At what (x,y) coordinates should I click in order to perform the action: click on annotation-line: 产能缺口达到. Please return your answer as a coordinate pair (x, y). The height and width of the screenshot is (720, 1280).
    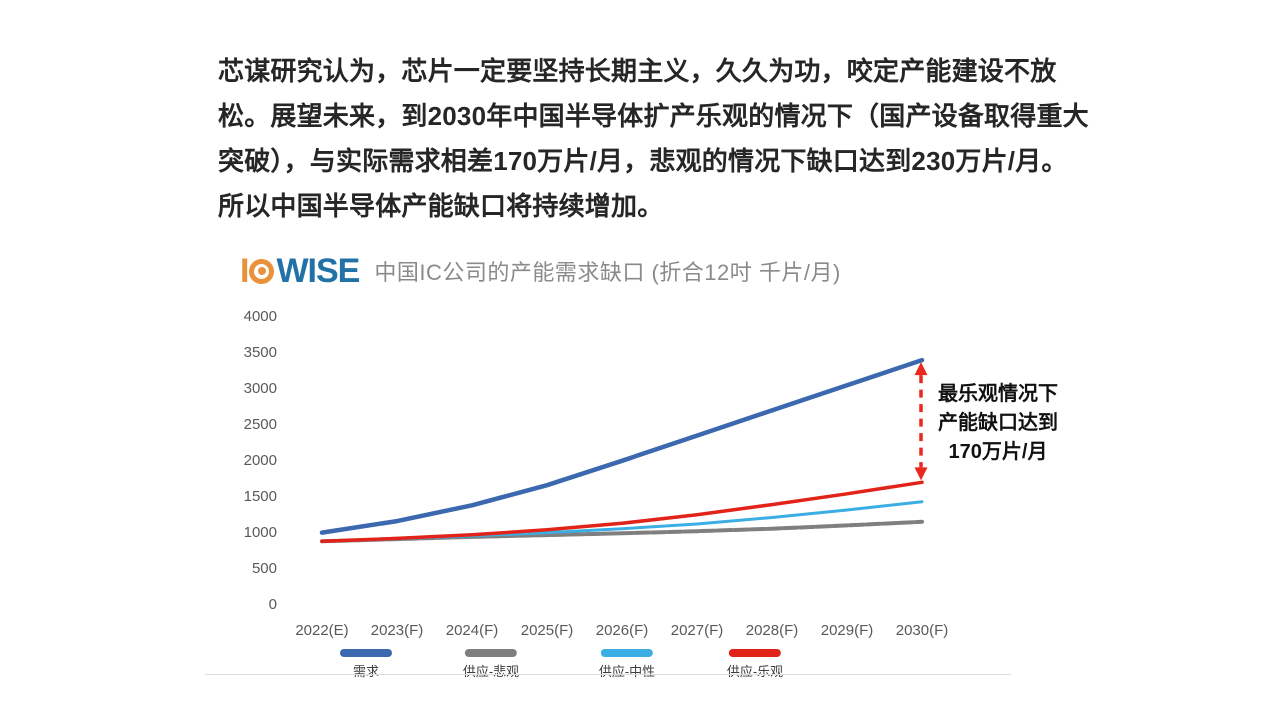
    Looking at the image, I should click on (998, 423).